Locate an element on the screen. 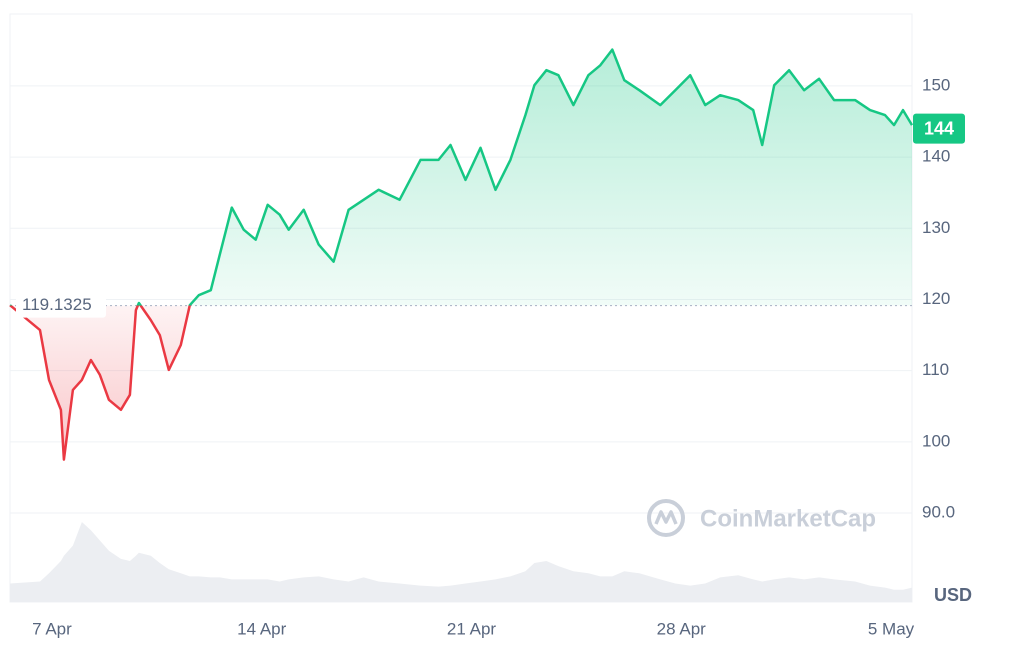 This screenshot has height=652, width=1024. watermark-text: CoinMarketCap is located at coordinates (788, 518).